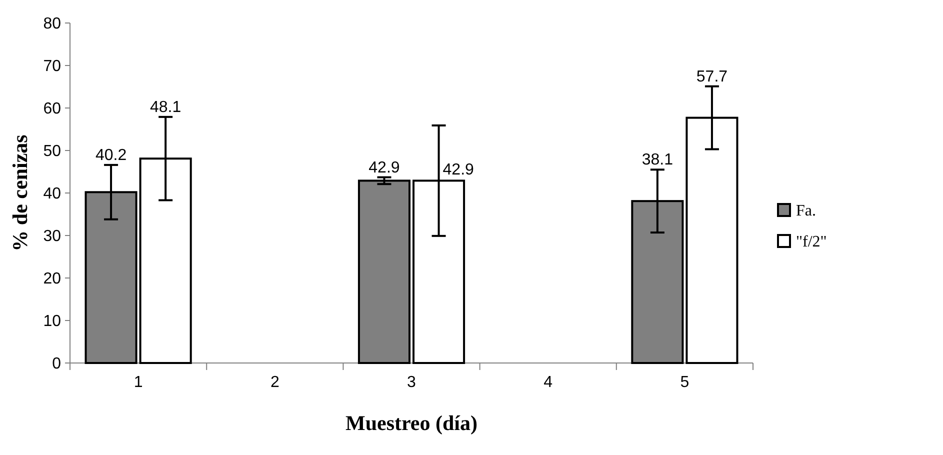  What do you see at coordinates (52, 321) in the screenshot?
I see `y-tick-label: 10` at bounding box center [52, 321].